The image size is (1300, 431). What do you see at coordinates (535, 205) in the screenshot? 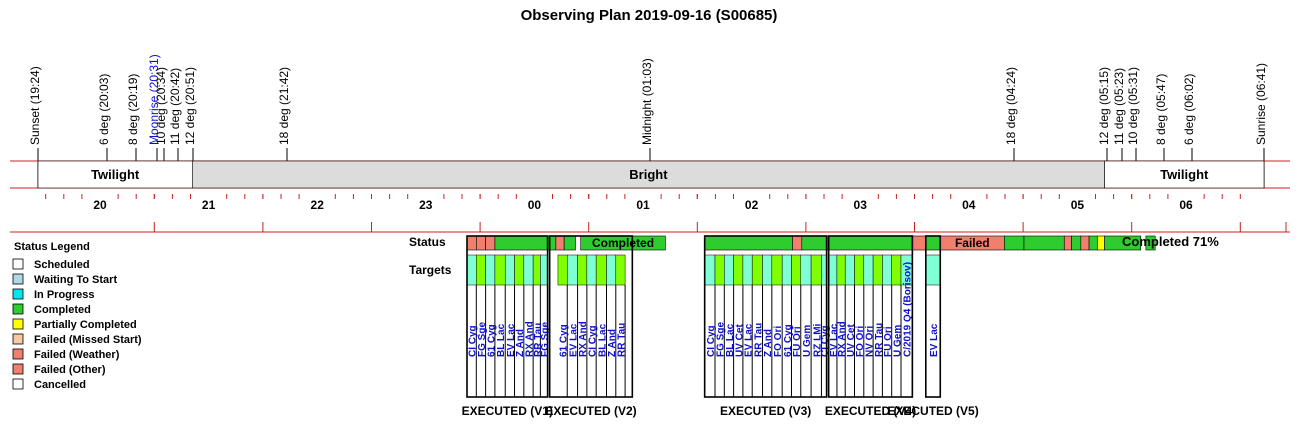
I see `hour-label: 00` at bounding box center [535, 205].